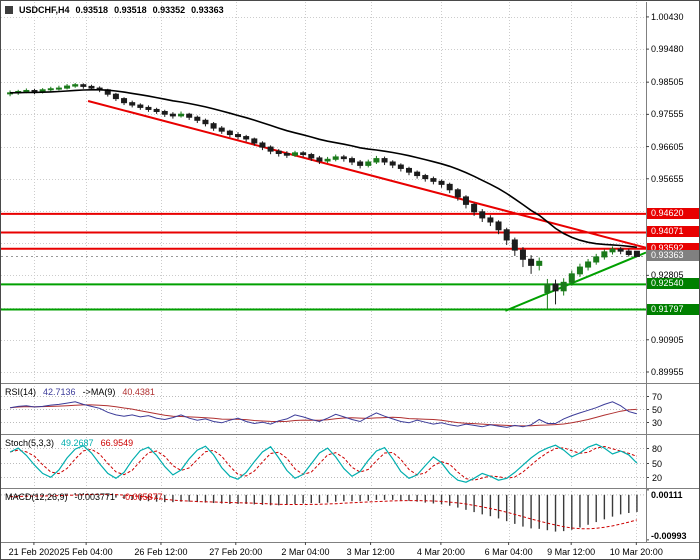 Image resolution: width=700 pixels, height=560 pixels. What do you see at coordinates (667, 16) in the screenshot?
I see `price-axis-label: 1.00430` at bounding box center [667, 16].